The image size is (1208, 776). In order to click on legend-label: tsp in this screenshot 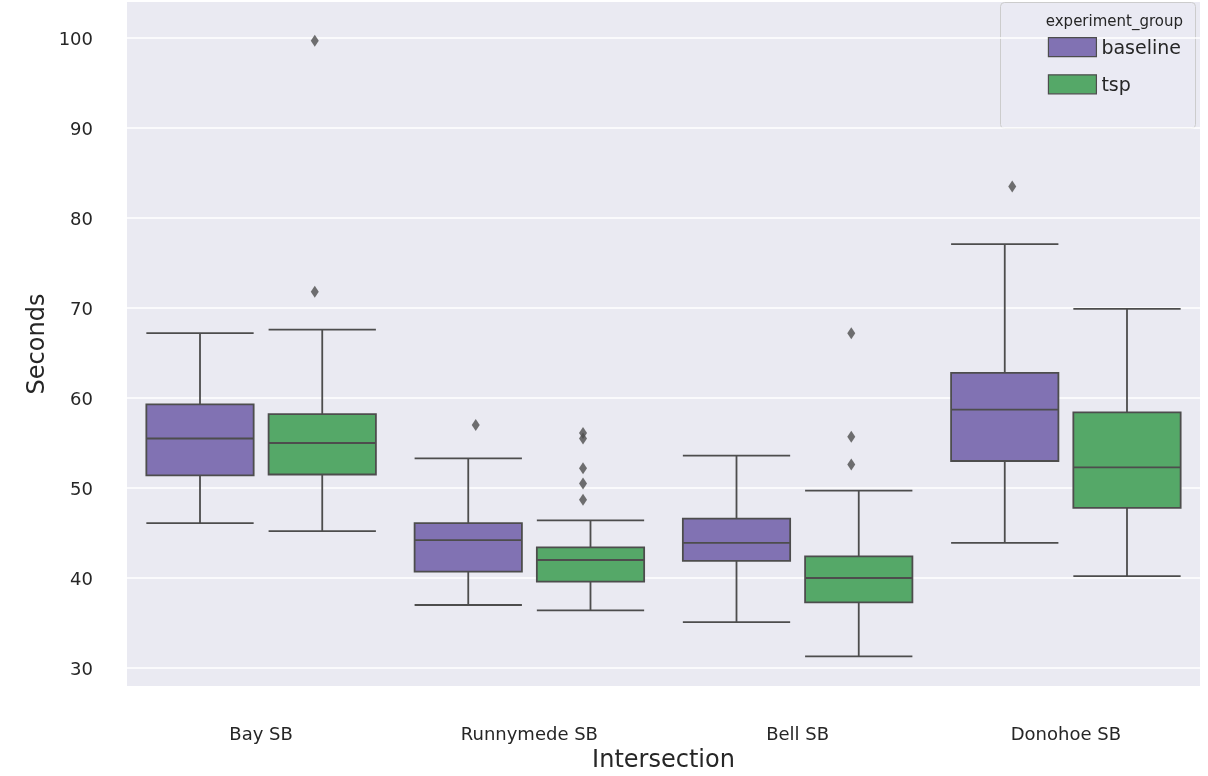, I will do `click(1116, 84)`.